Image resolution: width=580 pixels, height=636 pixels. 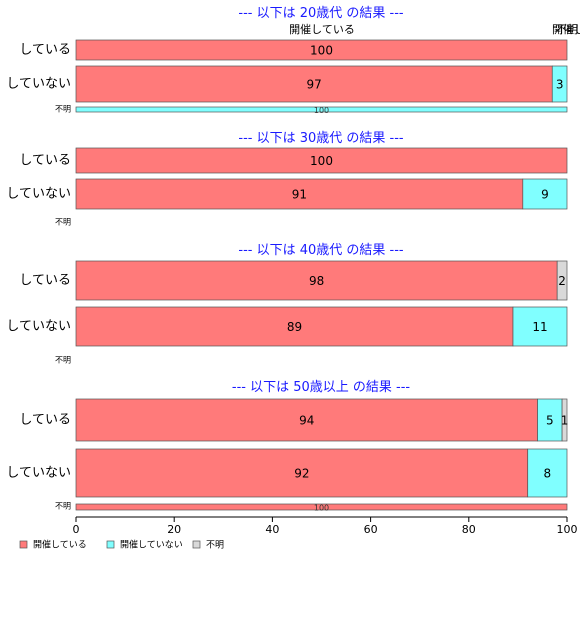 I want to click on x-tick-label: 100, so click(x=567, y=529).